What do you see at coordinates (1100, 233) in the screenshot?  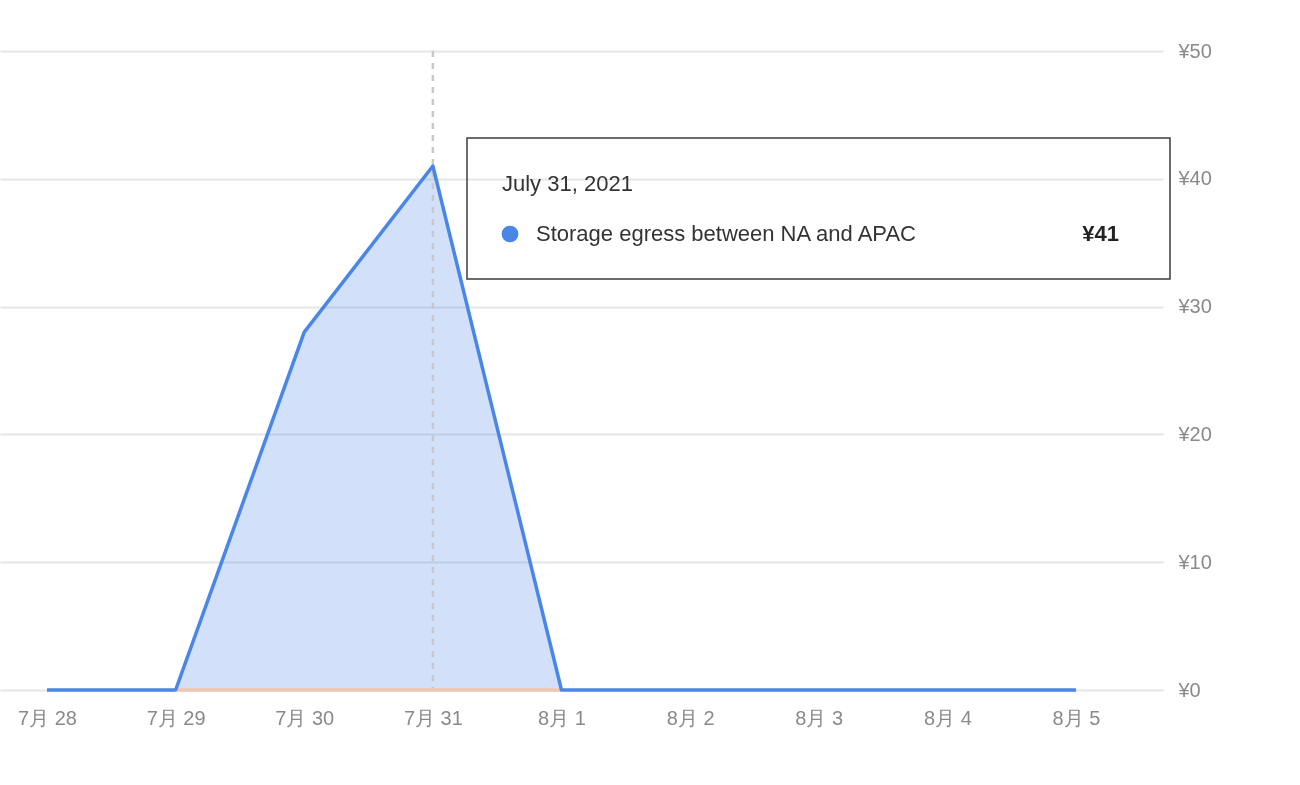 I see `annotation: ¥41` at bounding box center [1100, 233].